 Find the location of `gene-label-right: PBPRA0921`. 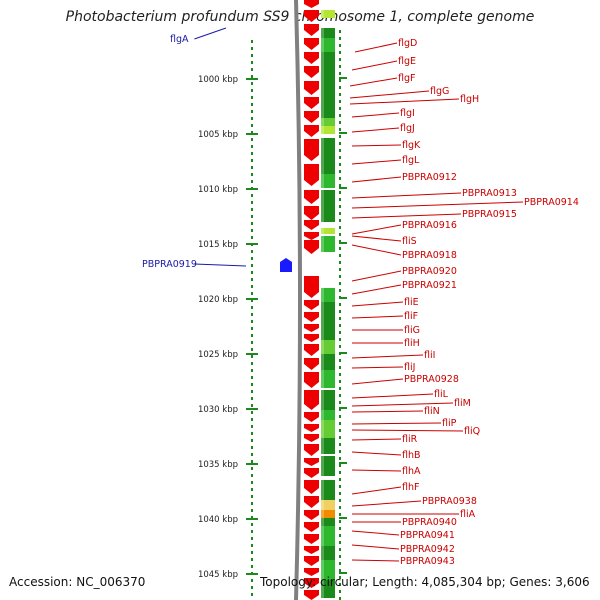

gene-label-right: PBPRA0921 is located at coordinates (429, 285).